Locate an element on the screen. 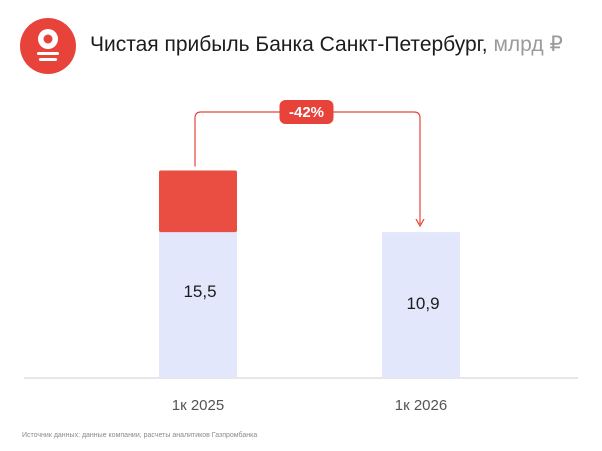 Image resolution: width=602 pixels, height=451 pixels. decline-segment is located at coordinates (198, 201).